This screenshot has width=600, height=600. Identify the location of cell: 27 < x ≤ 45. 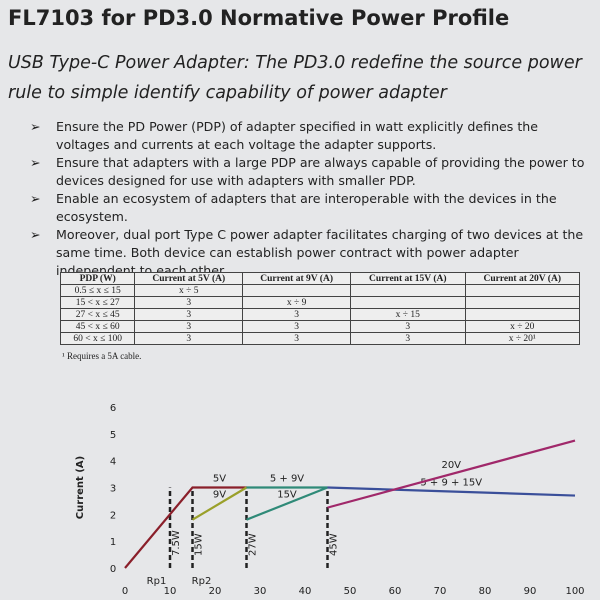
(97, 314).